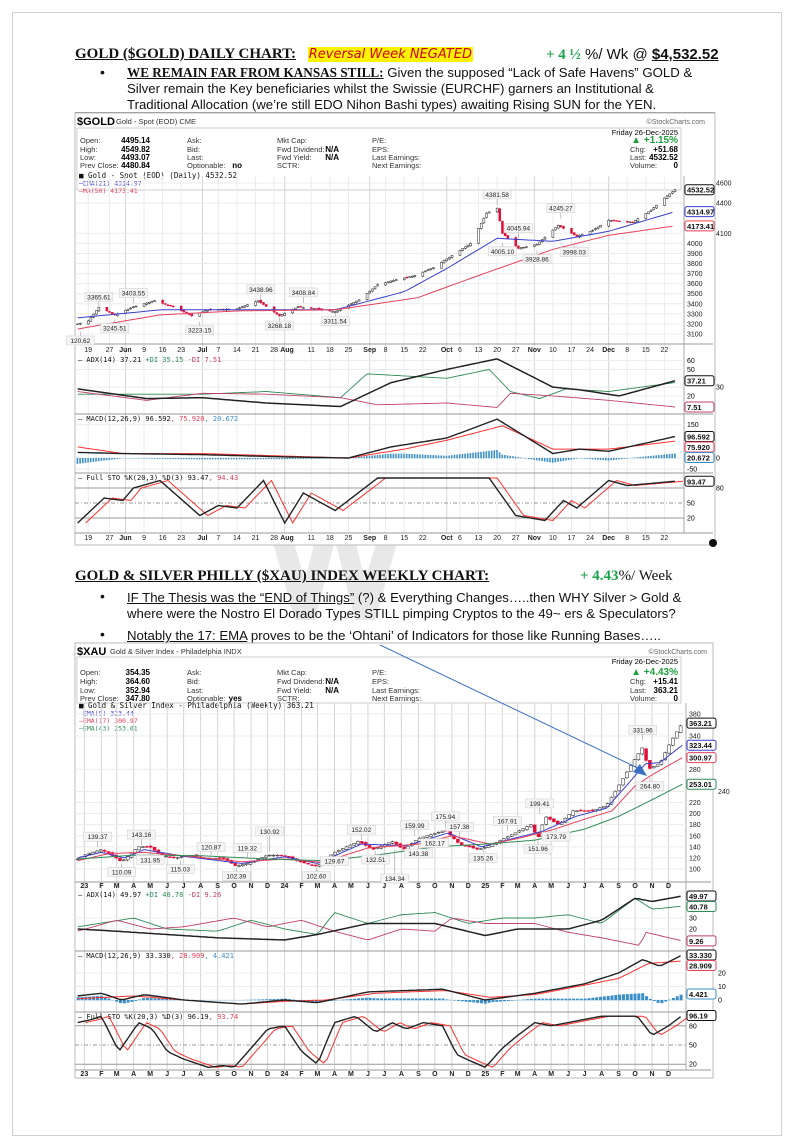 The image size is (794, 1148). I want to click on pivot-label: 139.37, so click(98, 837).